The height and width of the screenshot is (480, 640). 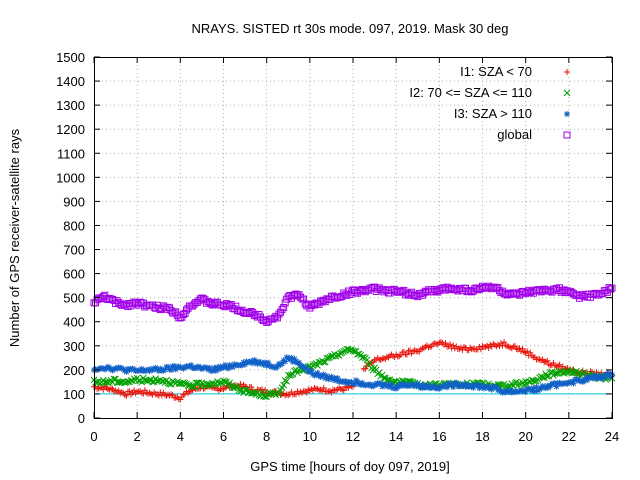 What do you see at coordinates (137, 436) in the screenshot?
I see `x-tick-label: 2` at bounding box center [137, 436].